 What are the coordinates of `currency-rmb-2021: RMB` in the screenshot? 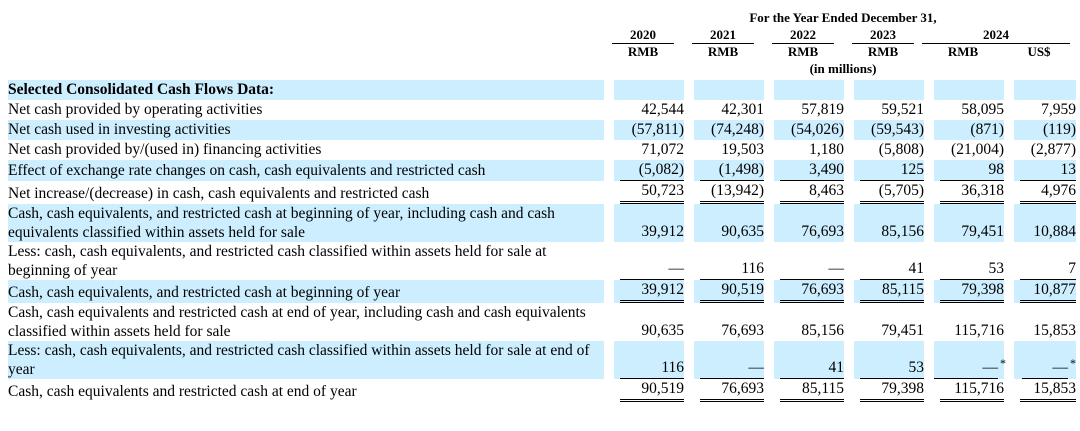 It's located at (723, 51).